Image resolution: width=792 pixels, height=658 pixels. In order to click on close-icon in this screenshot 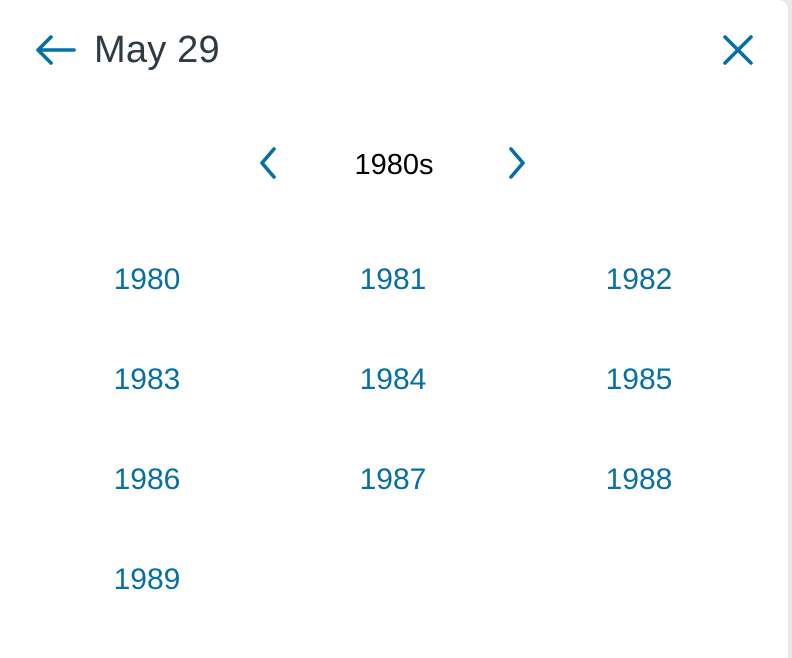, I will do `click(738, 52)`.